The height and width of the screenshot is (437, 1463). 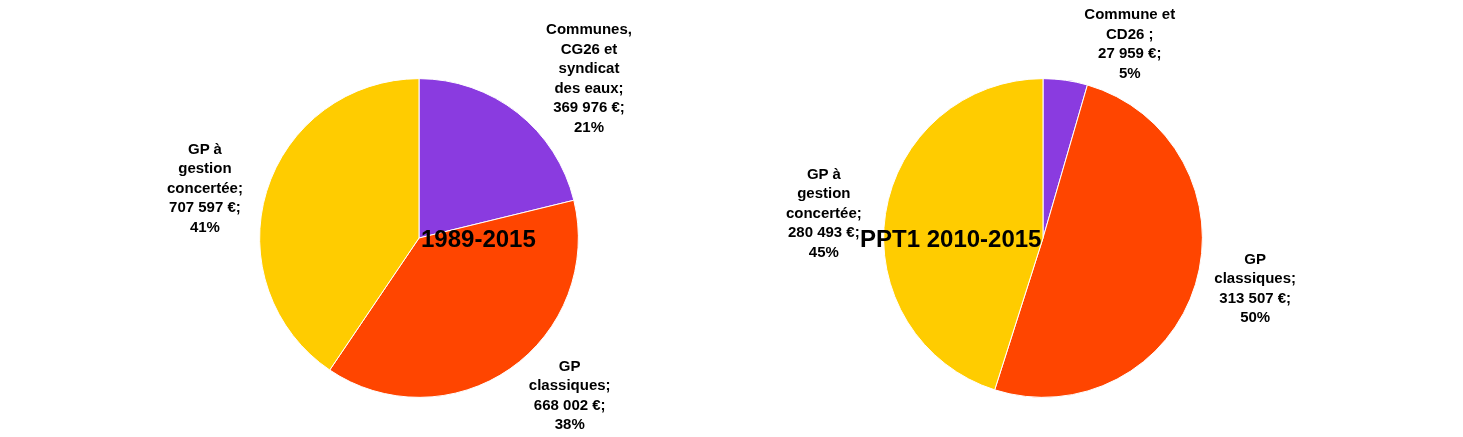 What do you see at coordinates (823, 212) in the screenshot?
I see `slice-label: GP à gestion concertée; 280 493 €; 45%` at bounding box center [823, 212].